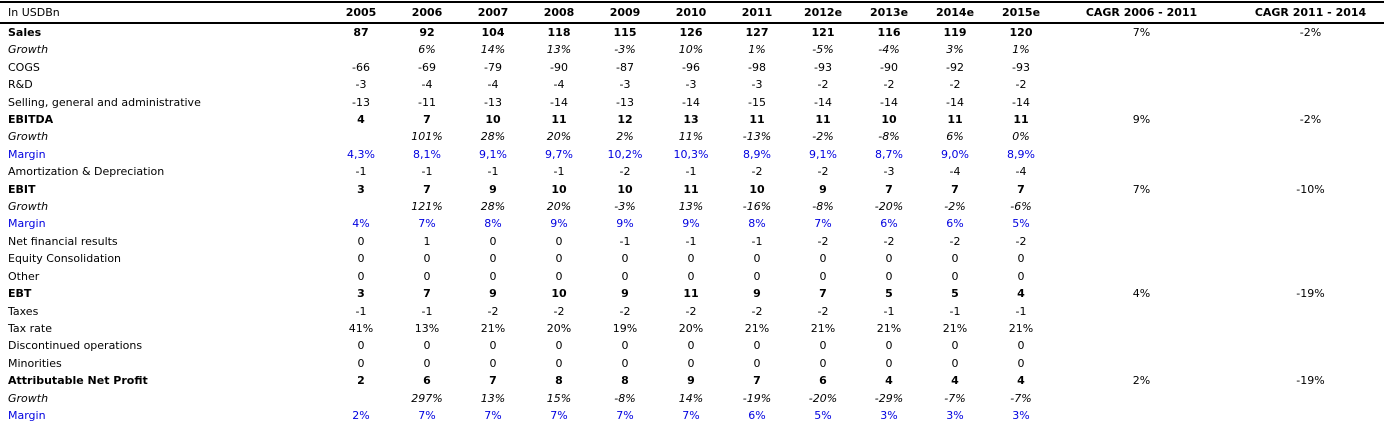 The width and height of the screenshot is (1384, 426). I want to click on table-row: Margin 4% 7% 8% 9% 9% 9% 8% 7% 6% 6% 5%, so click(692, 223).